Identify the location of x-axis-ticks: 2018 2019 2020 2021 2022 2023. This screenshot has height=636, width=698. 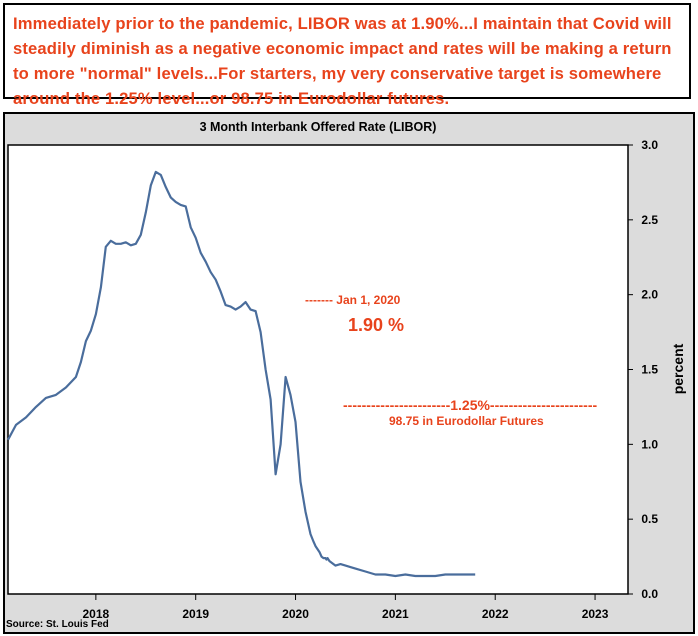
(346, 607).